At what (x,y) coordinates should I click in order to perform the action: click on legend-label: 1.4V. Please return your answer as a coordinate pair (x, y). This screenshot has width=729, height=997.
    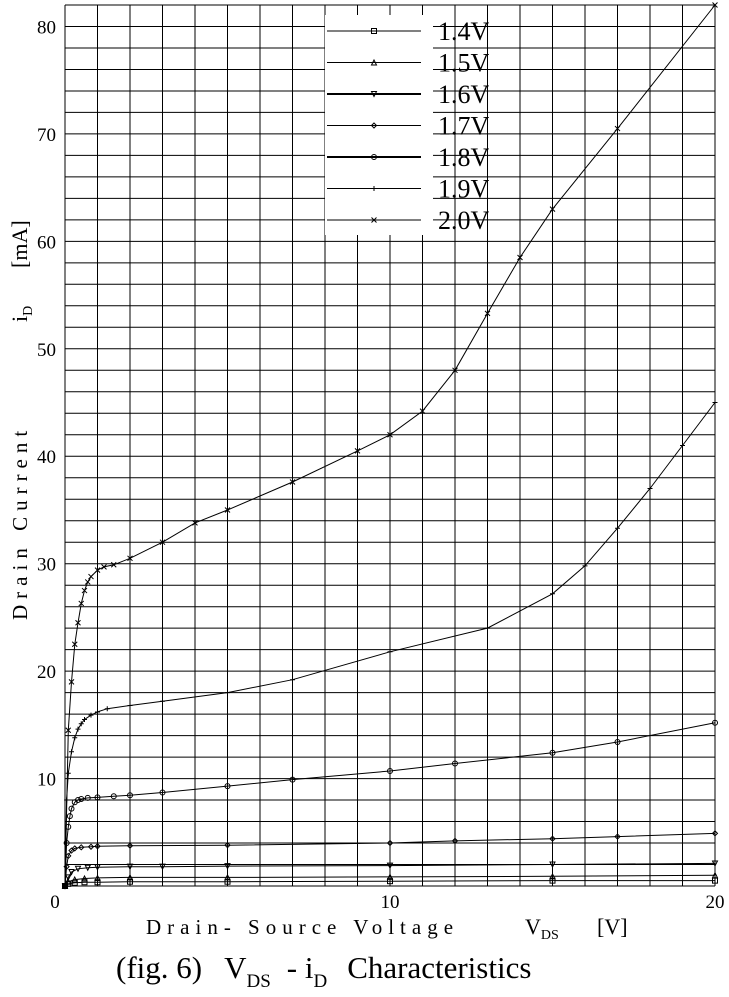
    Looking at the image, I should click on (464, 31).